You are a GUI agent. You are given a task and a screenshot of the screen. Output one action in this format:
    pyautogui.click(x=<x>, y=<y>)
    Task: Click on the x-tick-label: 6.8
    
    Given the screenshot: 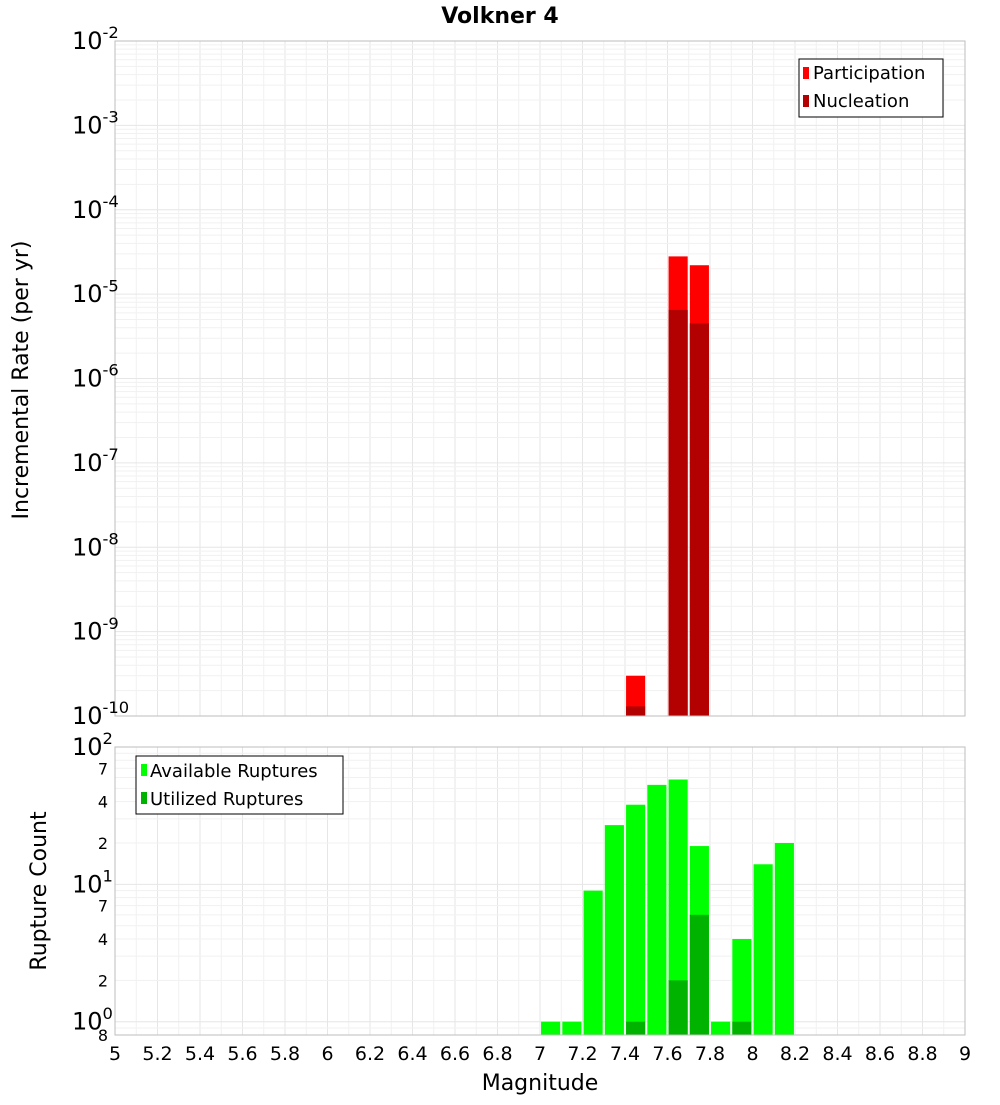 What is the action you would take?
    pyautogui.click(x=497, y=1054)
    